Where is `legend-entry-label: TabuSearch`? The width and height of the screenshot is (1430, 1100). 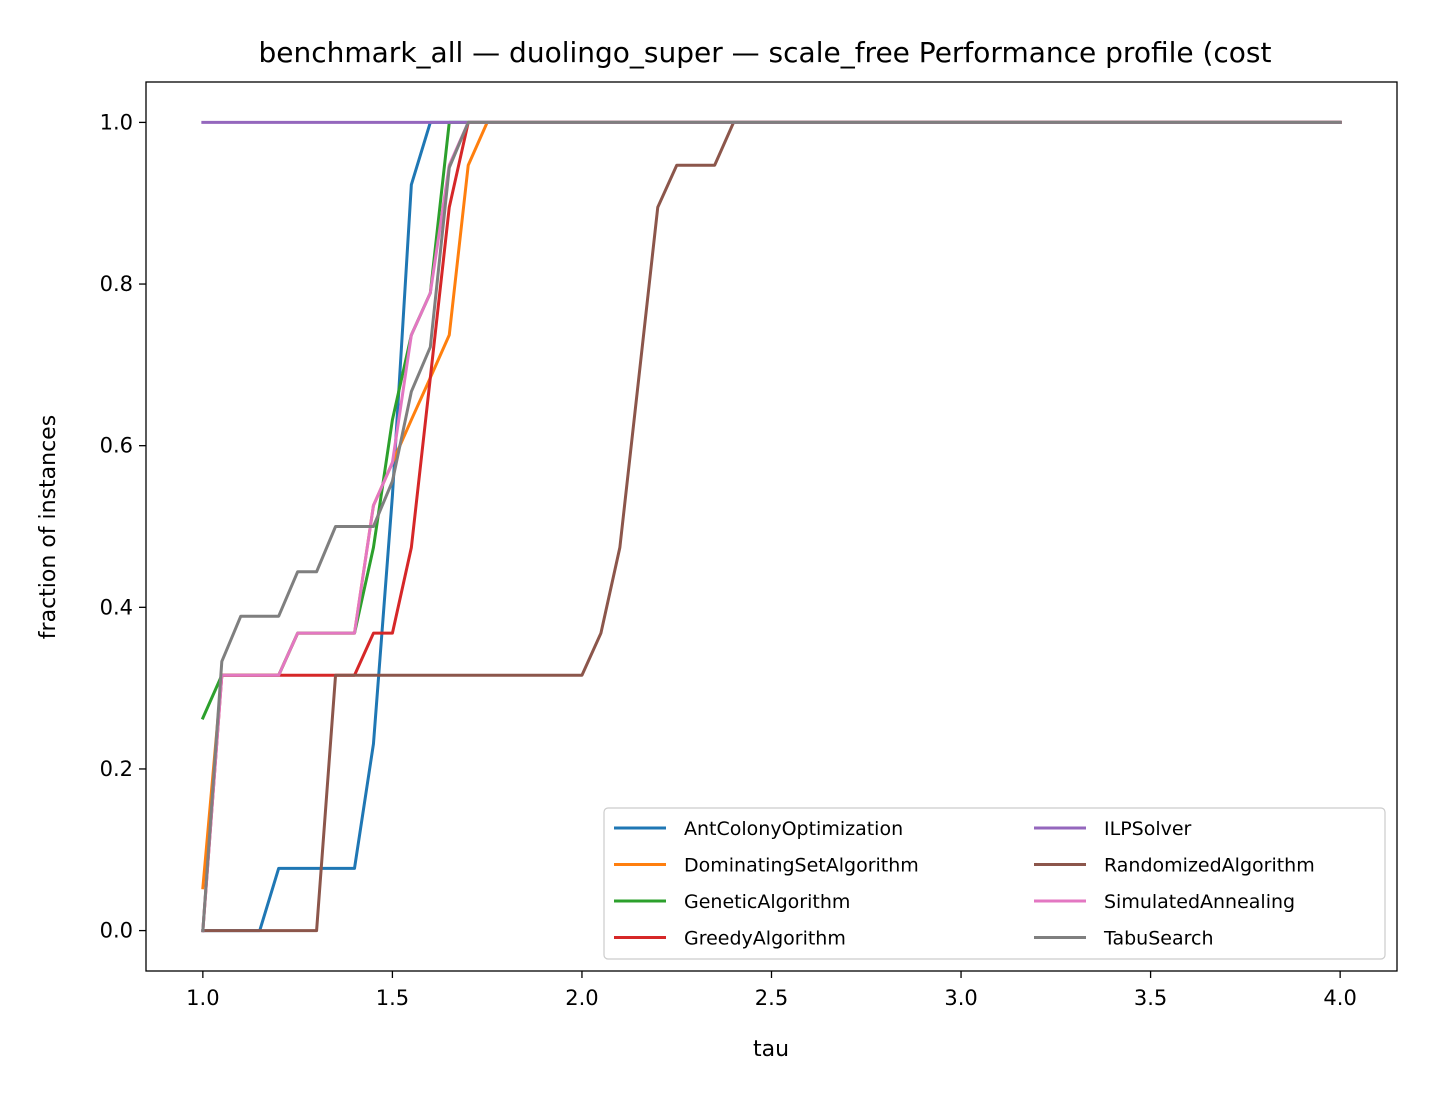
legend-entry-label: TabuSearch is located at coordinates (1158, 939).